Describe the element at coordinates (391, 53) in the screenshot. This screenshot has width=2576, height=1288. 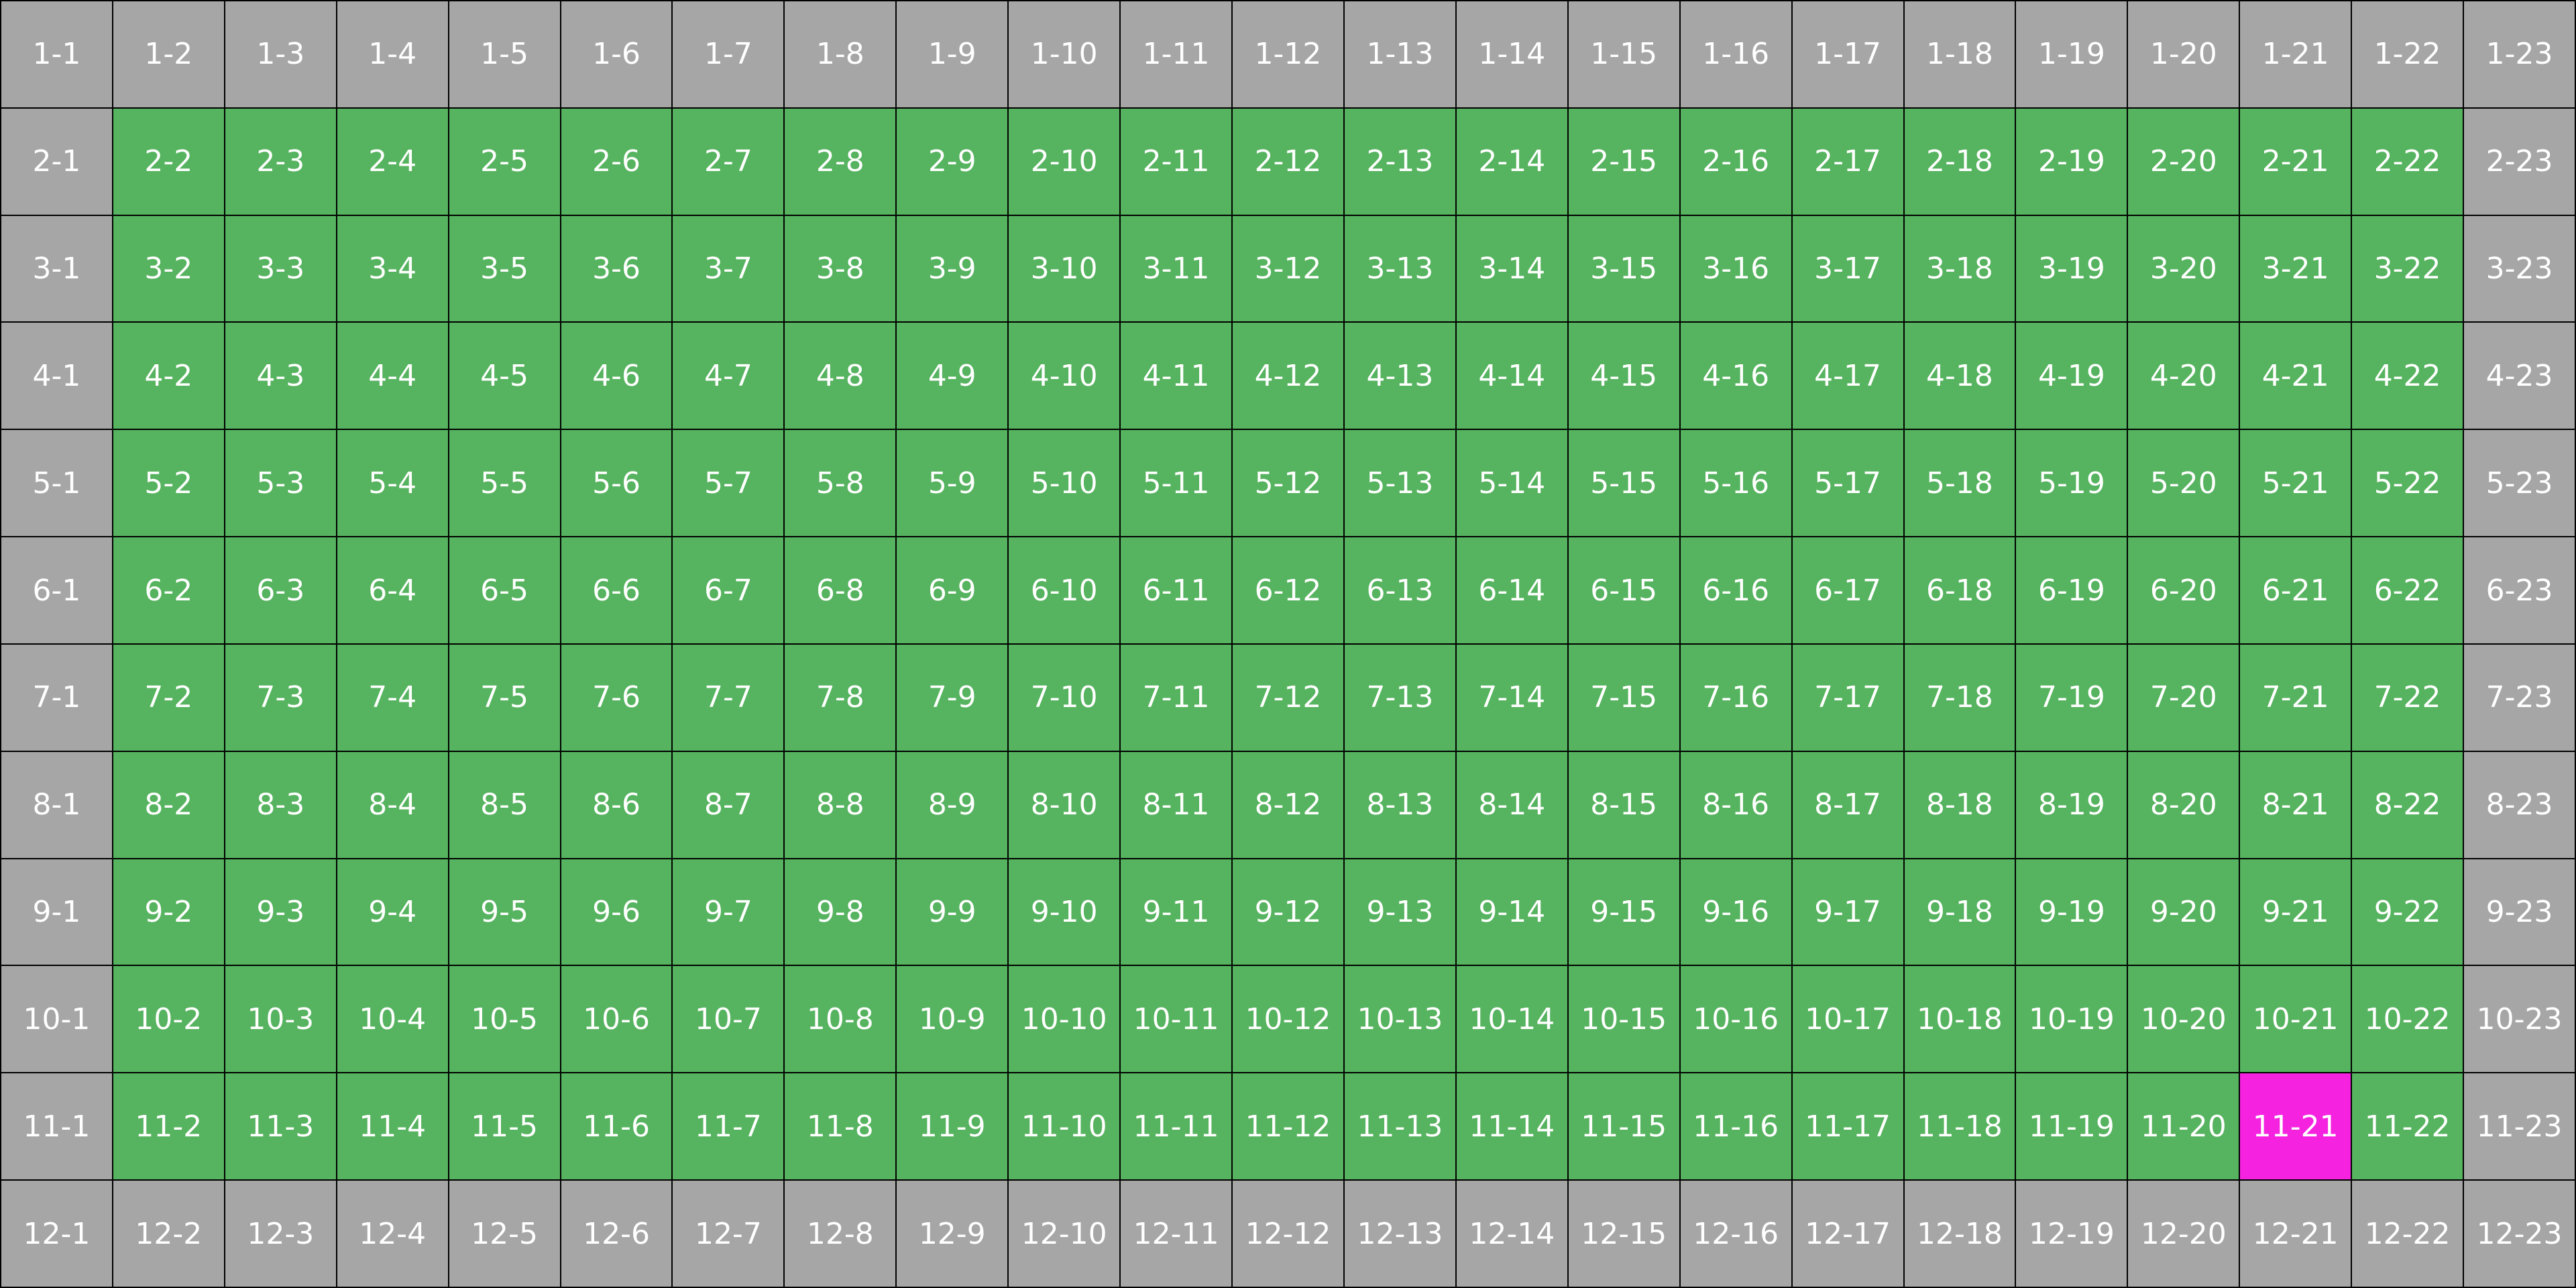
I see `grid-cell-1-4: 1-4` at that location.